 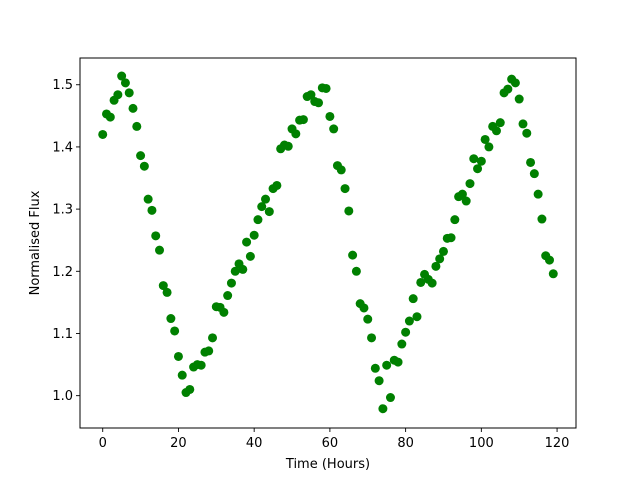 I want to click on x-tick-label: 20, so click(x=178, y=443).